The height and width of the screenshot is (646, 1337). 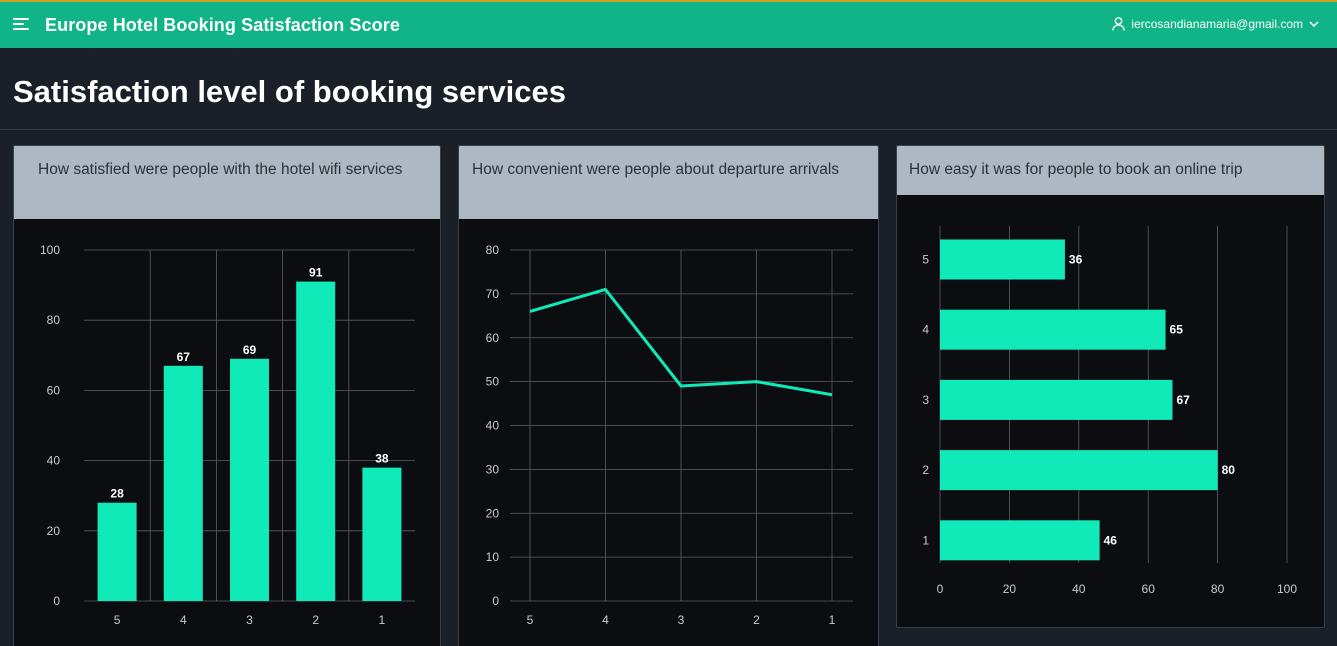 I want to click on bar-value-label: 80, so click(x=1229, y=470).